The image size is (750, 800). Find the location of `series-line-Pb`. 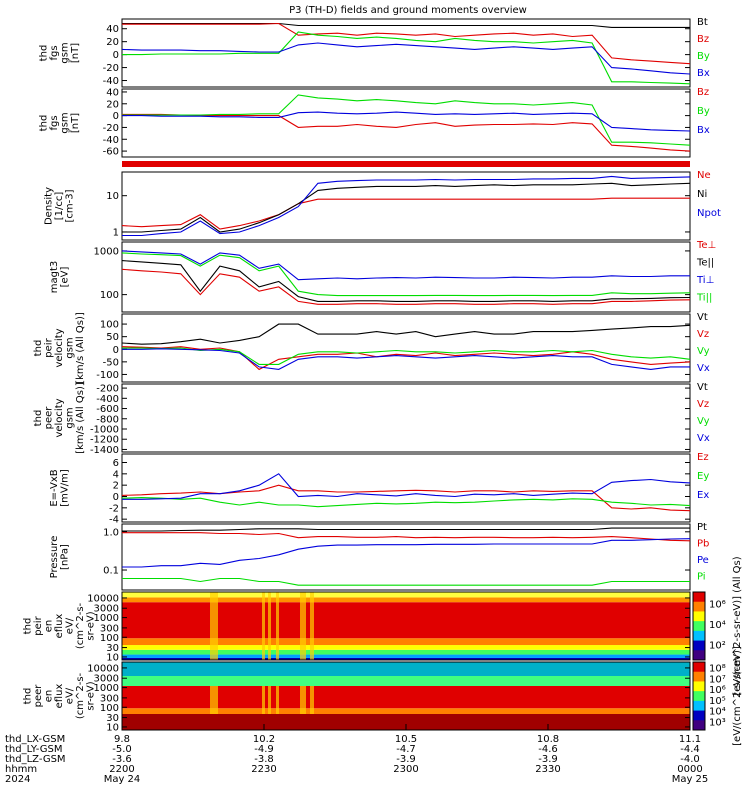

series-line-Pb is located at coordinates (406, 537).